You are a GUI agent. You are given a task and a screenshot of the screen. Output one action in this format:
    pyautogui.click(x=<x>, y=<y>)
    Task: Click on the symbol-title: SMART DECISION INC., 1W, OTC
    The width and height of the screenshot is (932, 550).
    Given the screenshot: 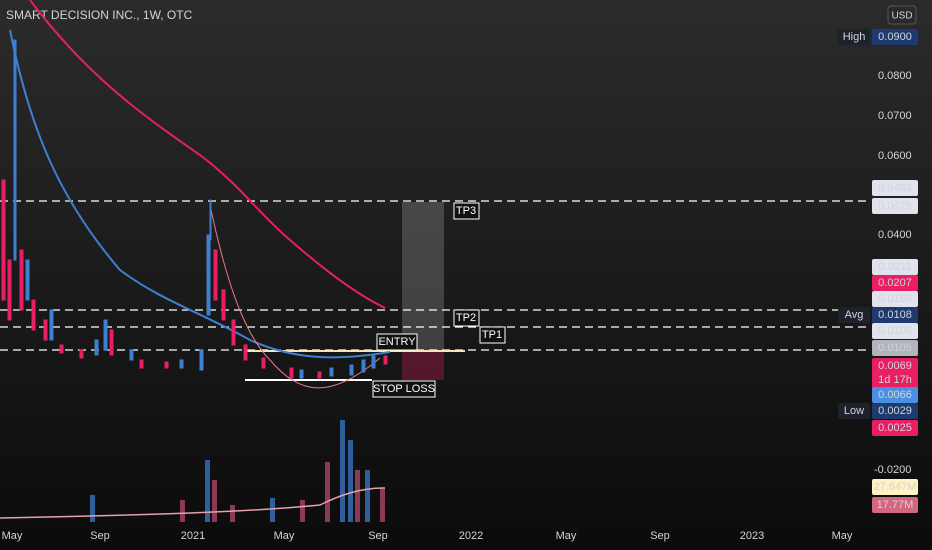 What is the action you would take?
    pyautogui.click(x=99, y=15)
    